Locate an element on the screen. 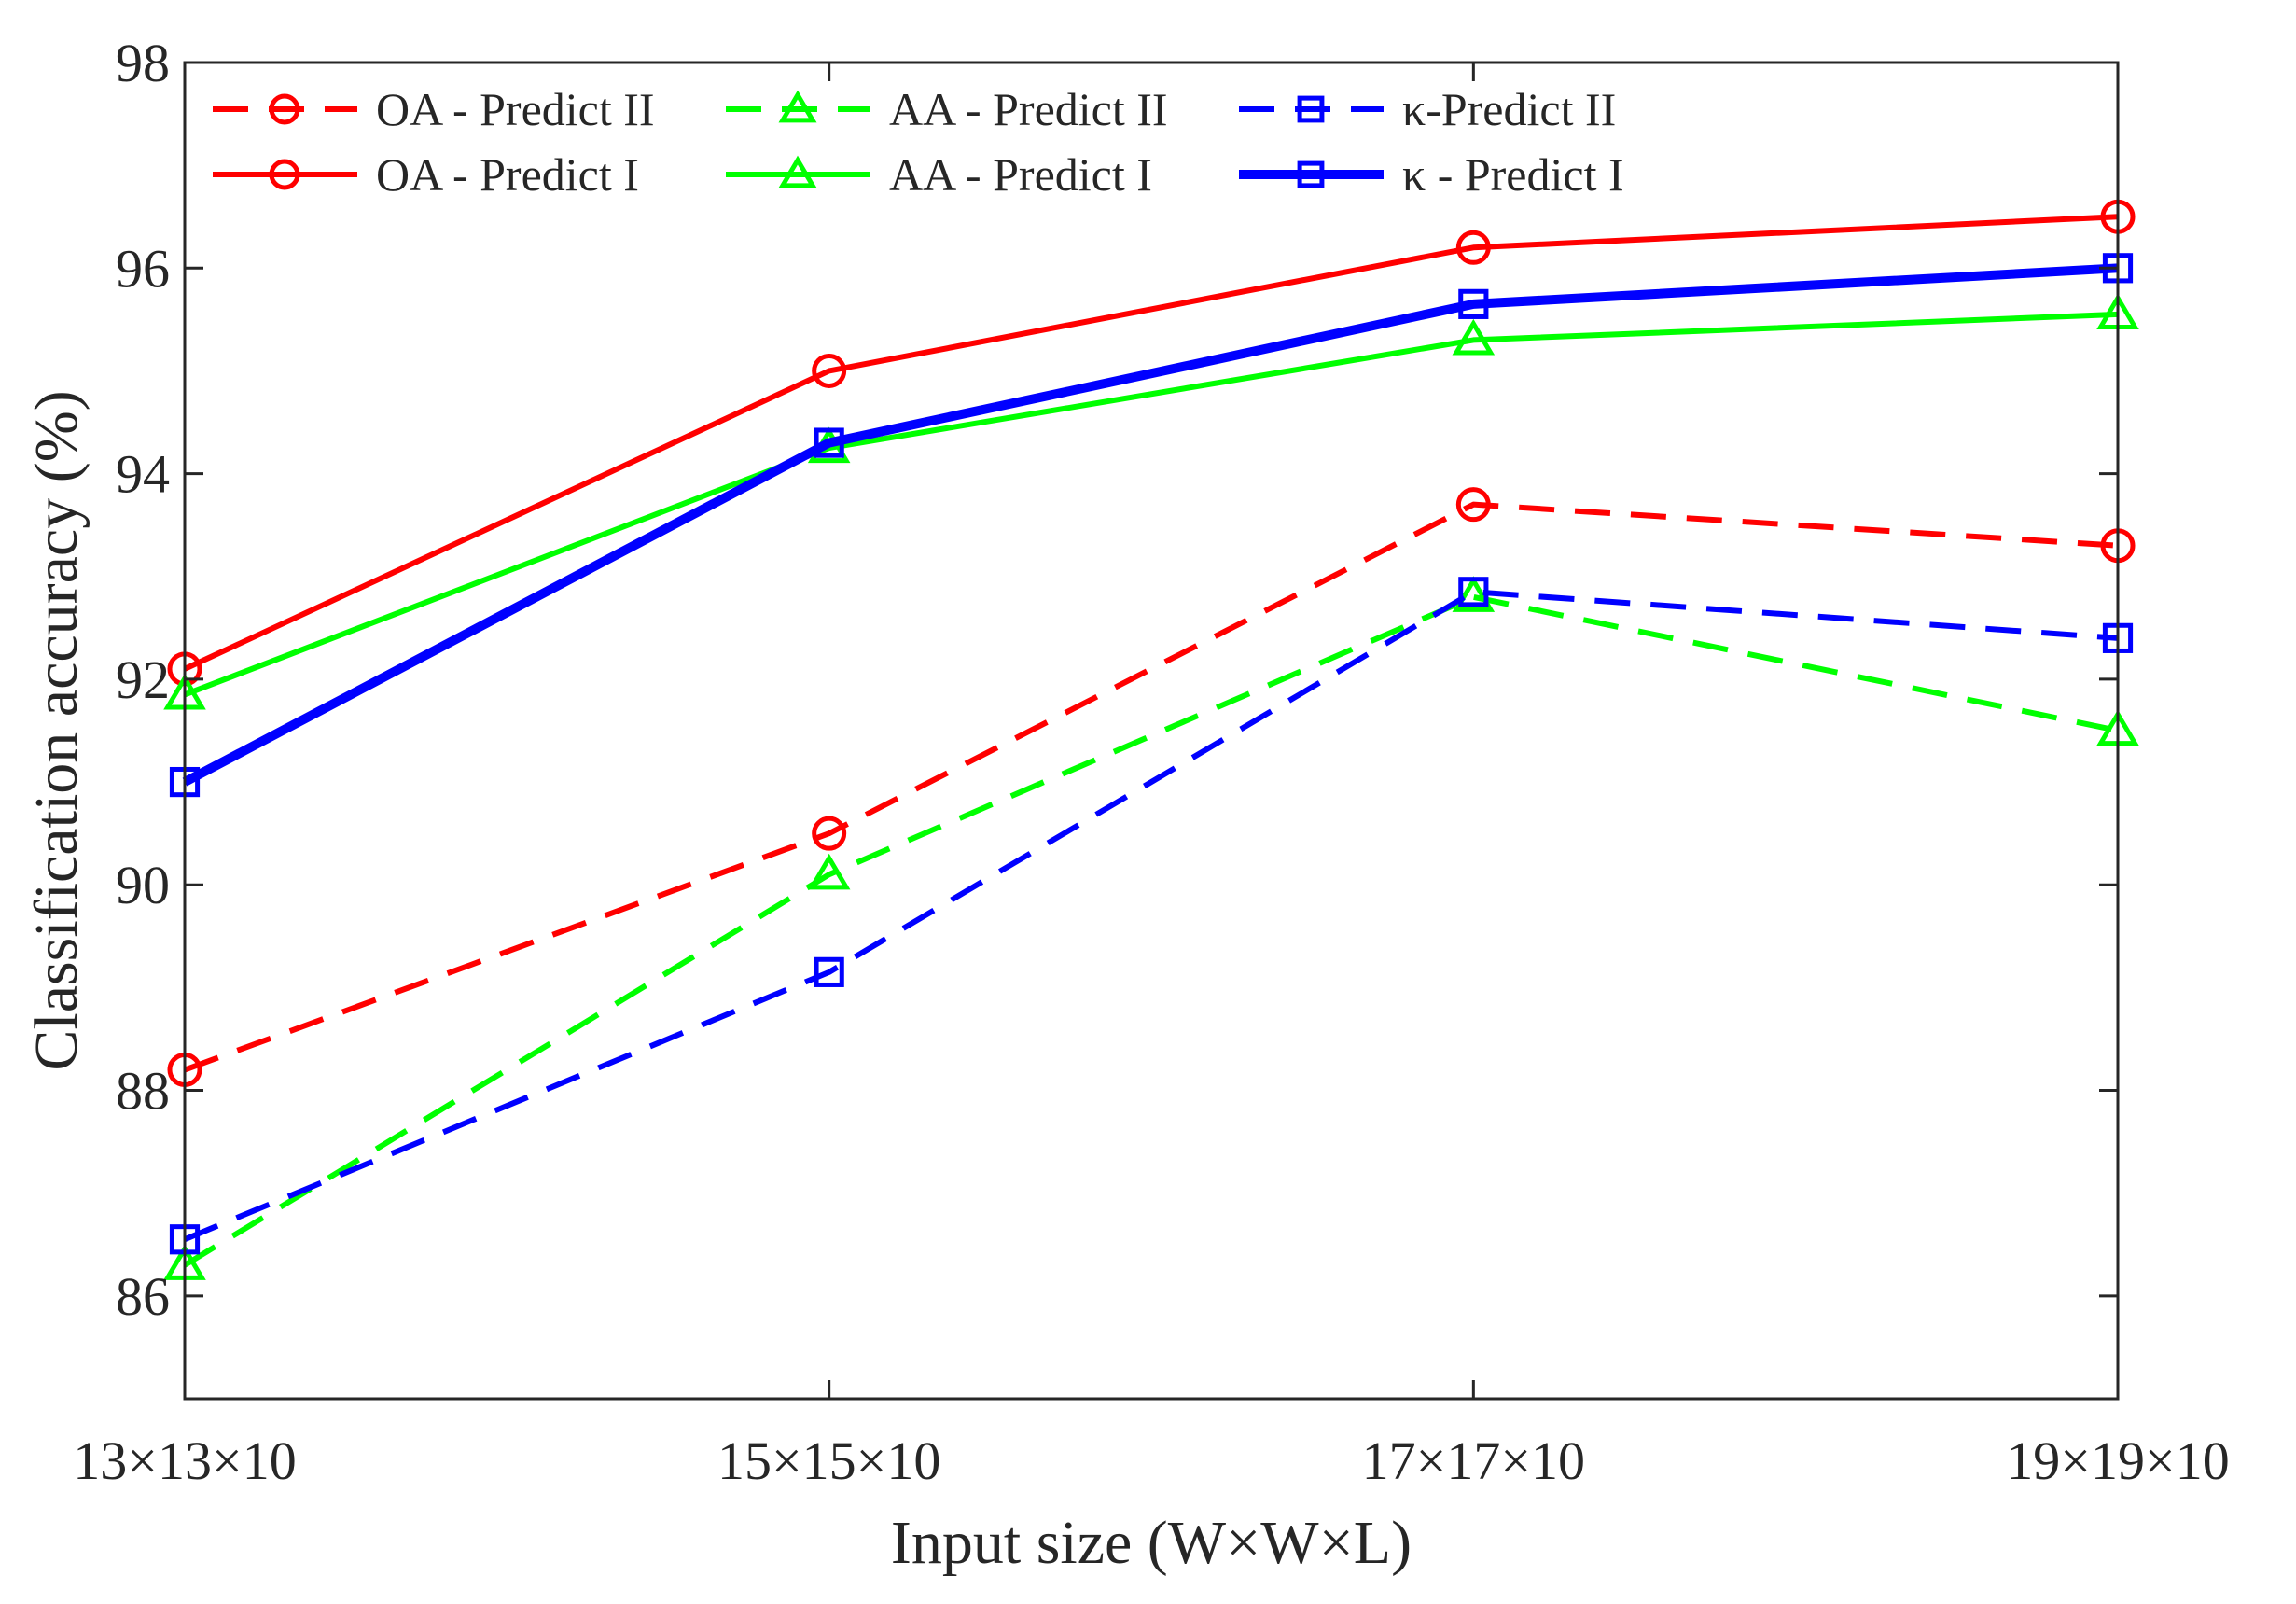  legend-entry: κ-Predict II is located at coordinates (1428, 109).